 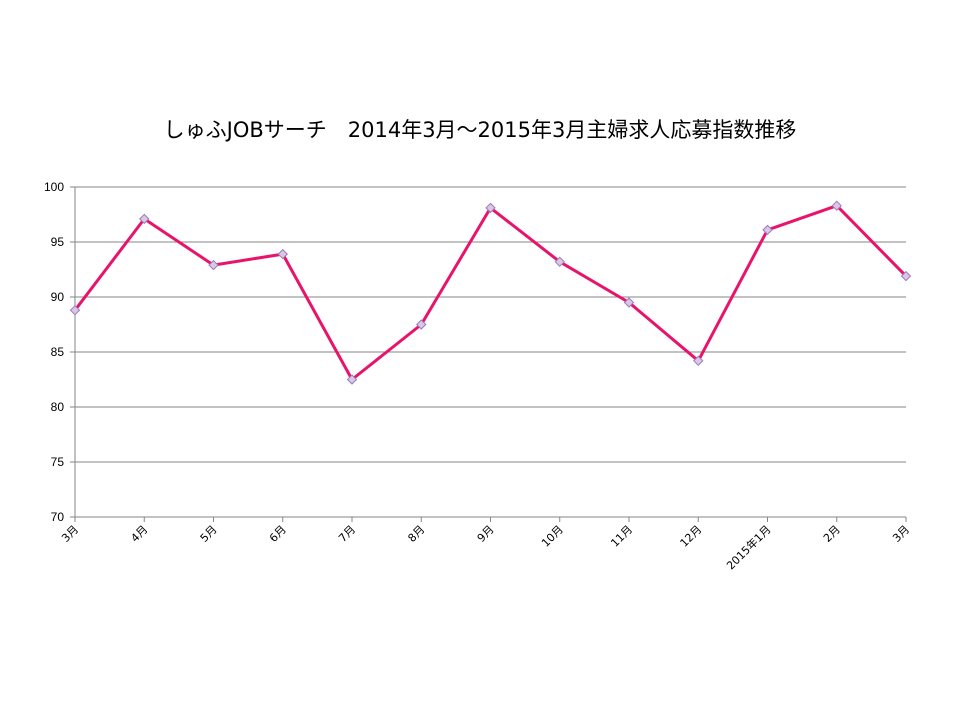 I want to click on x-tick-label: 7月, so click(x=347, y=534).